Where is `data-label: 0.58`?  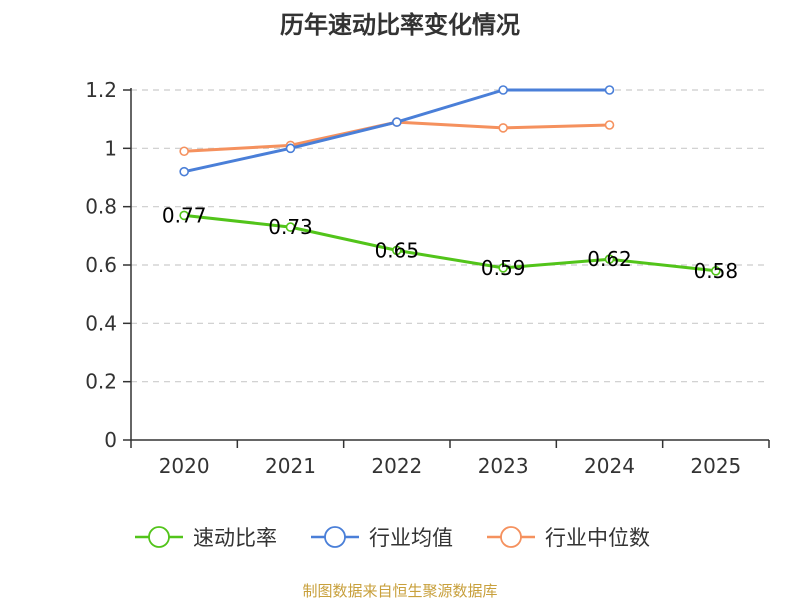 data-label: 0.58 is located at coordinates (716, 271).